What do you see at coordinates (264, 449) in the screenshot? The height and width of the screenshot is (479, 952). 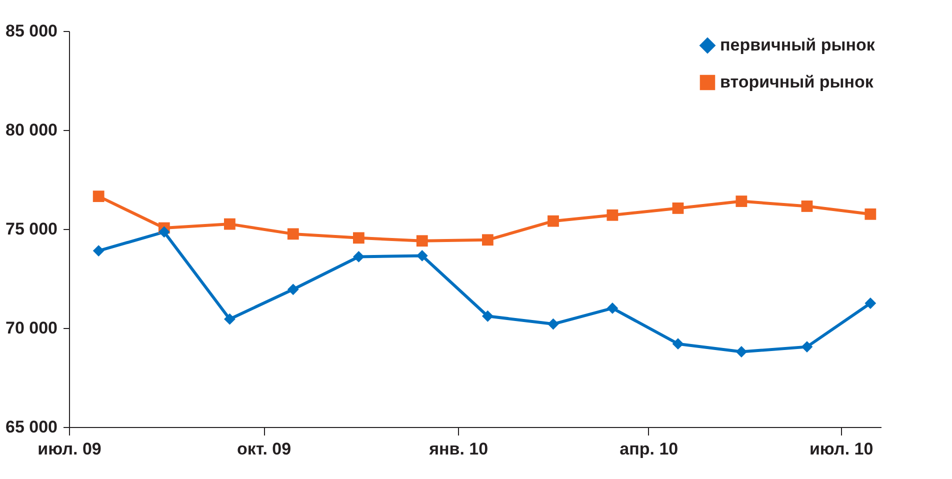 I see `x-tick-label: окт. 09` at bounding box center [264, 449].